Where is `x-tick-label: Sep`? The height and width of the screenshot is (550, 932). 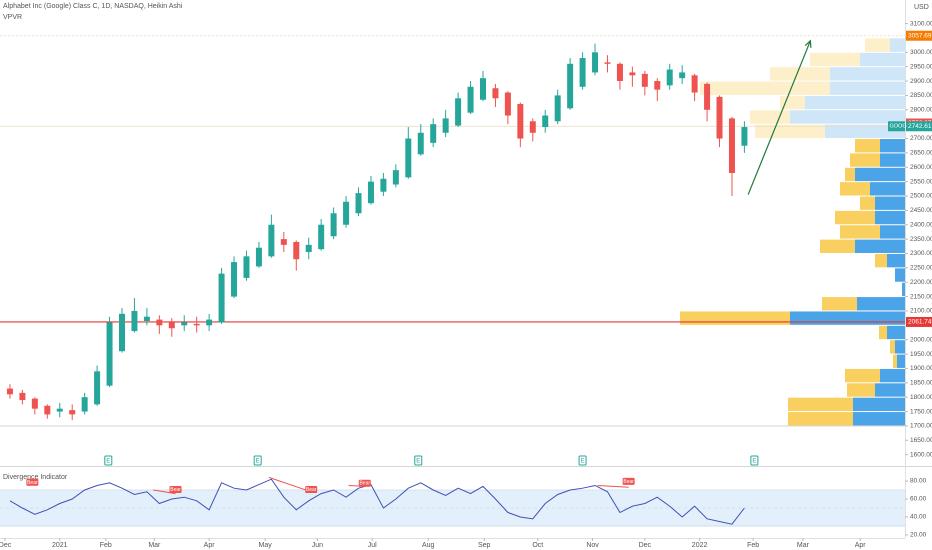 x-tick-label: Sep is located at coordinates (484, 545).